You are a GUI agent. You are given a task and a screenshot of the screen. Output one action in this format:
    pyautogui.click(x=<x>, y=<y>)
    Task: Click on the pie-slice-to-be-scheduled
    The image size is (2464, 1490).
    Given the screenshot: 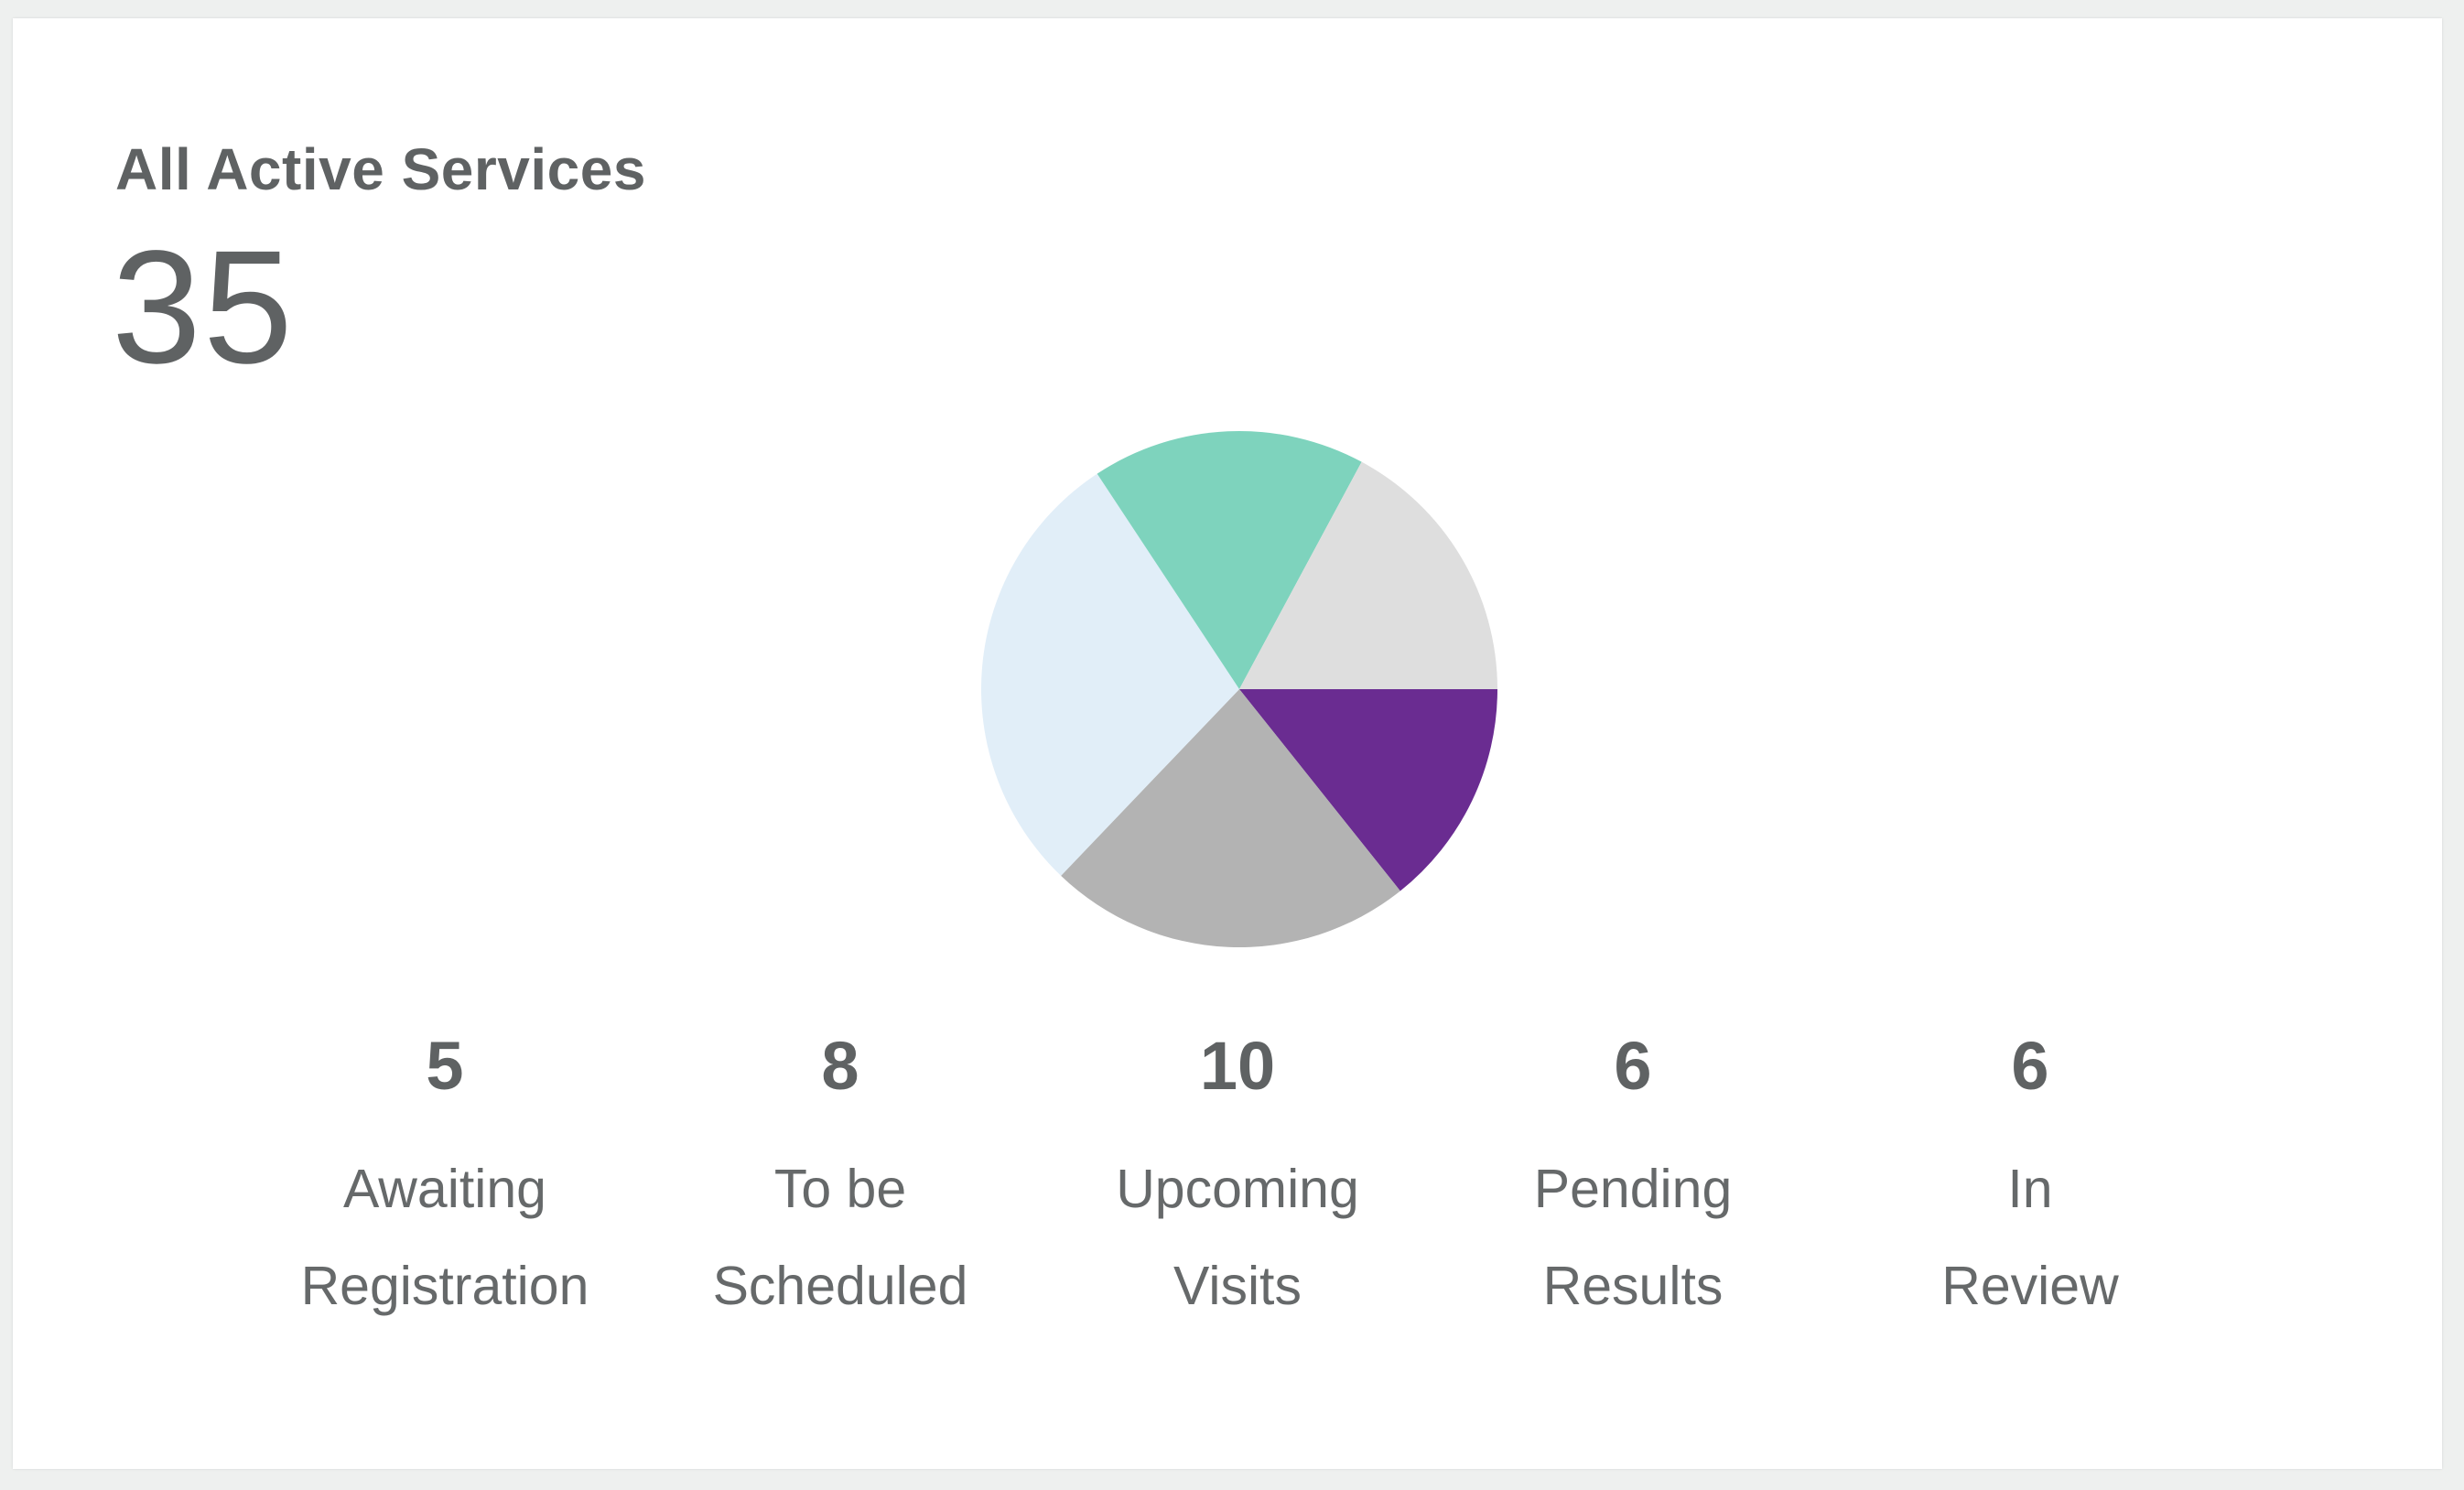 What is the action you would take?
    pyautogui.click(x=1230, y=818)
    